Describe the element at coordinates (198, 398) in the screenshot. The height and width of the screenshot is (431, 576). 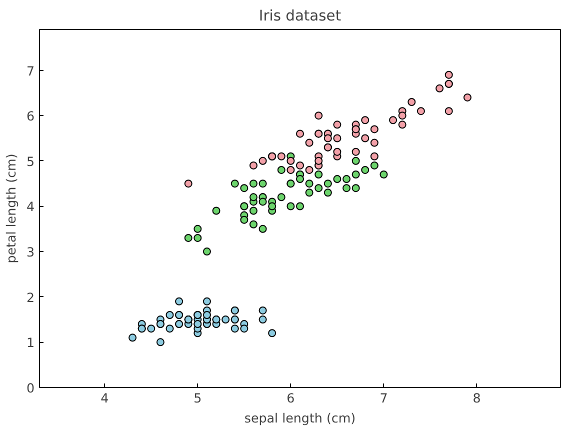
I see `x-tick-label: 5` at that location.